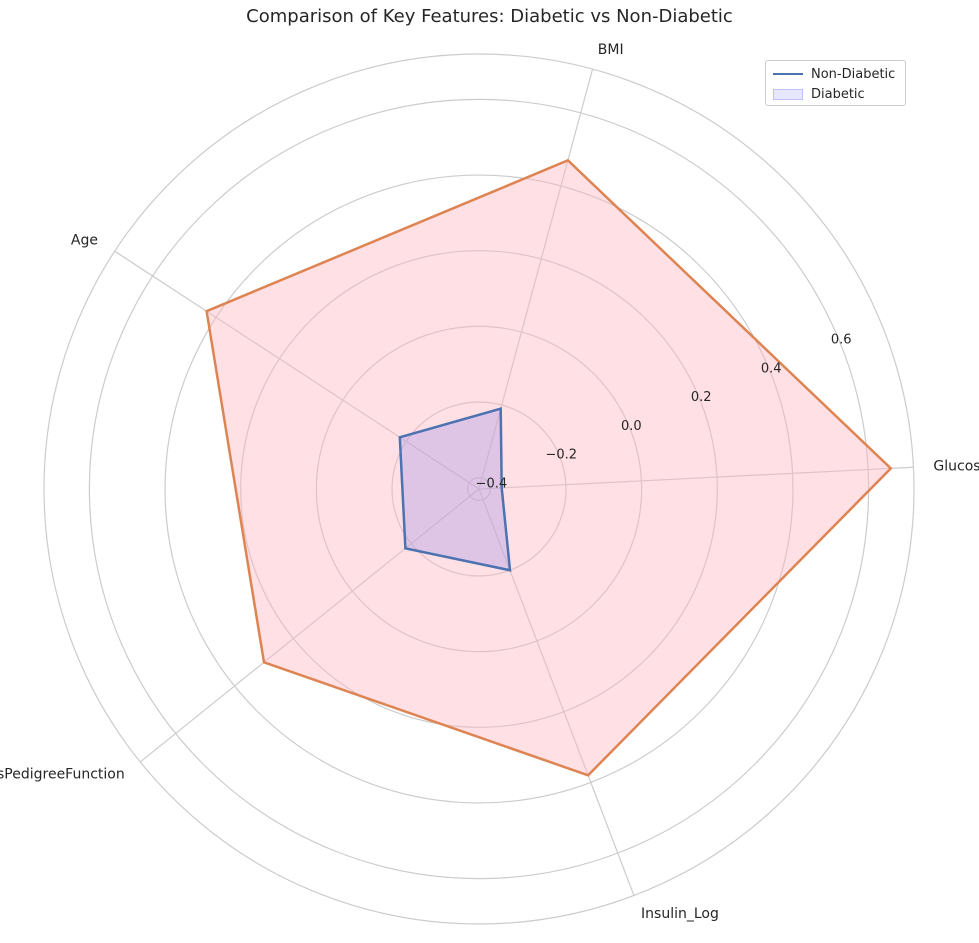  I want to click on legend-entry-diabetic: Diabetic, so click(819, 94).